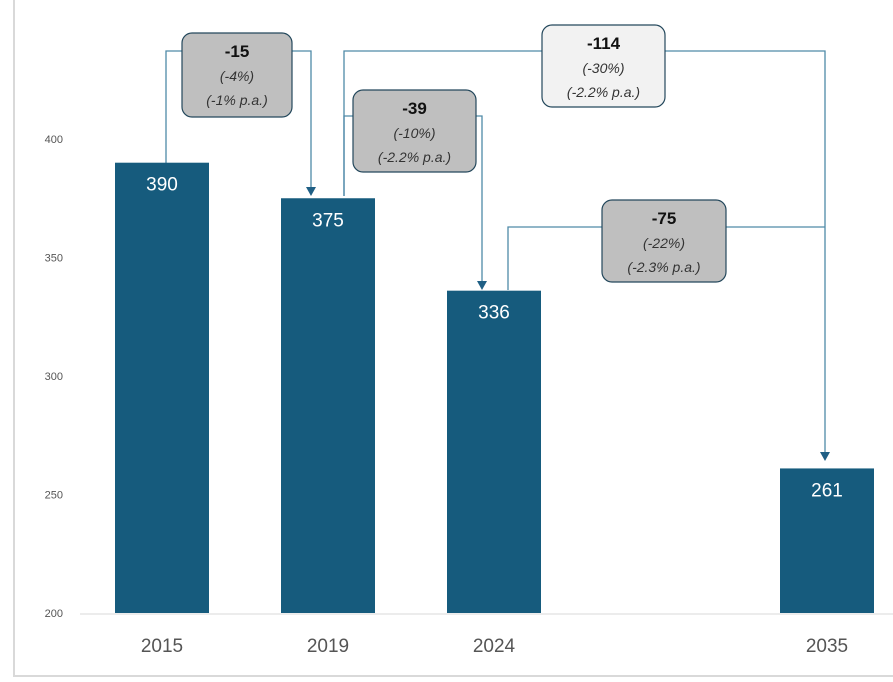 The width and height of the screenshot is (893, 682). I want to click on y-tick-label: 300, so click(54, 377).